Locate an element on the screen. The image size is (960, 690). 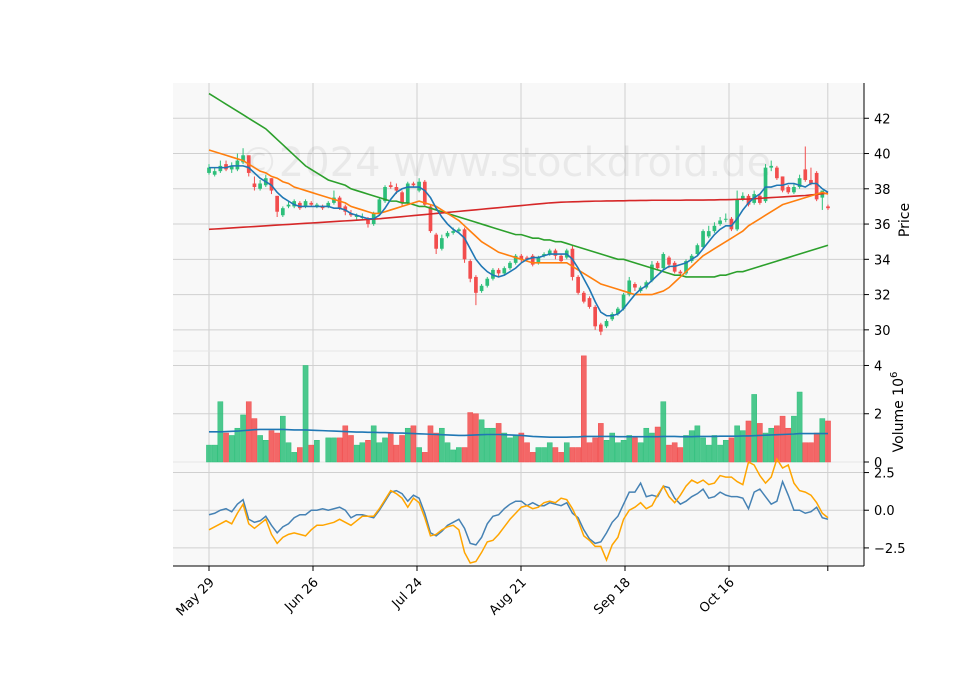
volume-axis-exponent: 6 is located at coordinates (894, 375).